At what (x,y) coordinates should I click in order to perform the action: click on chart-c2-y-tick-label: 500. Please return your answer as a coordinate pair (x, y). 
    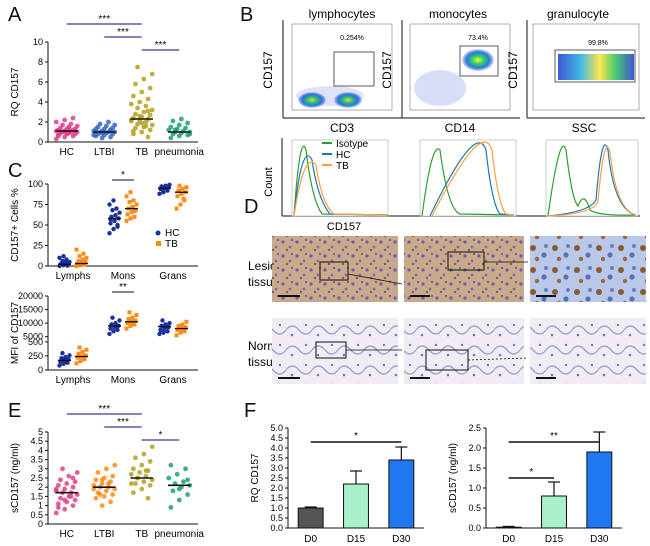
    Looking at the image, I should click on (35, 342).